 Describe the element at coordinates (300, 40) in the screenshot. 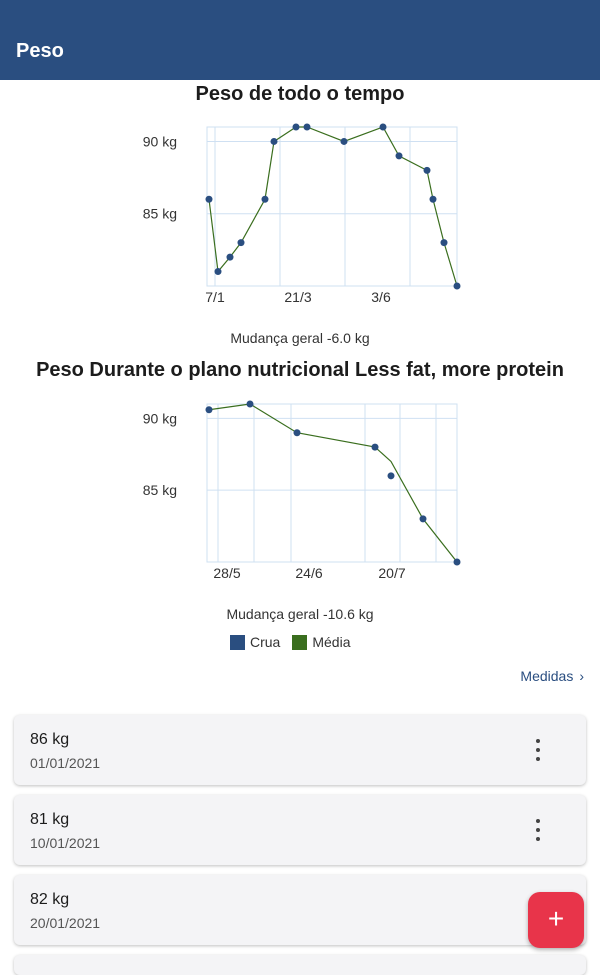

I see `app-bar: Peso` at that location.